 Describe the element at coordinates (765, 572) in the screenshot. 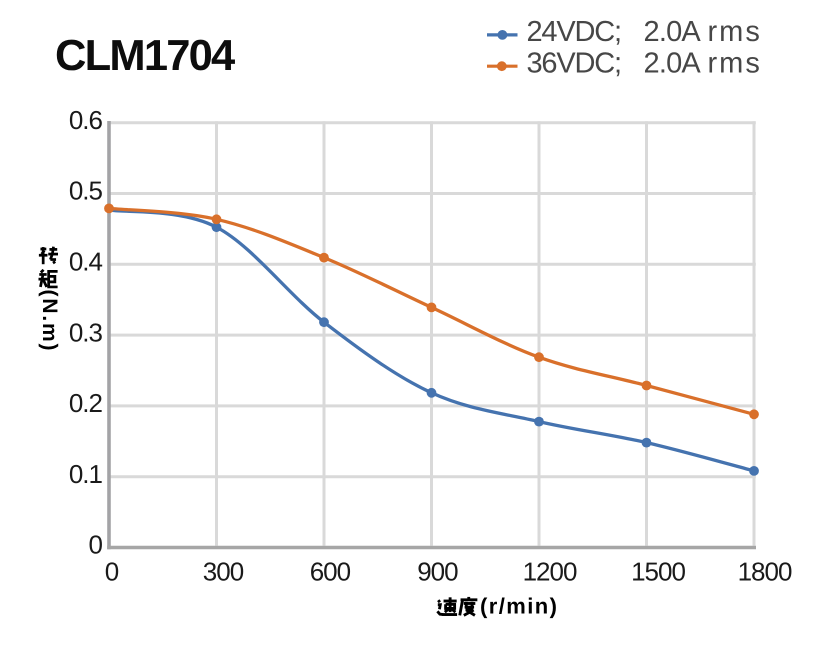

I see `svg-text: 1800` at that location.